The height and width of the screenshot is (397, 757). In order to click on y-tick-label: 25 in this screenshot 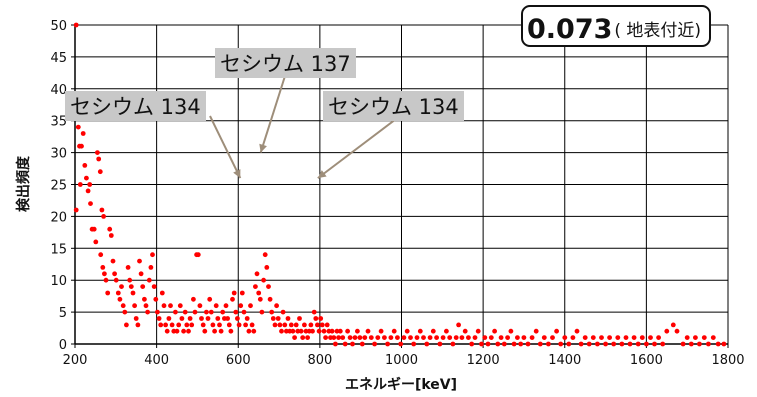, I will do `click(58, 186)`.